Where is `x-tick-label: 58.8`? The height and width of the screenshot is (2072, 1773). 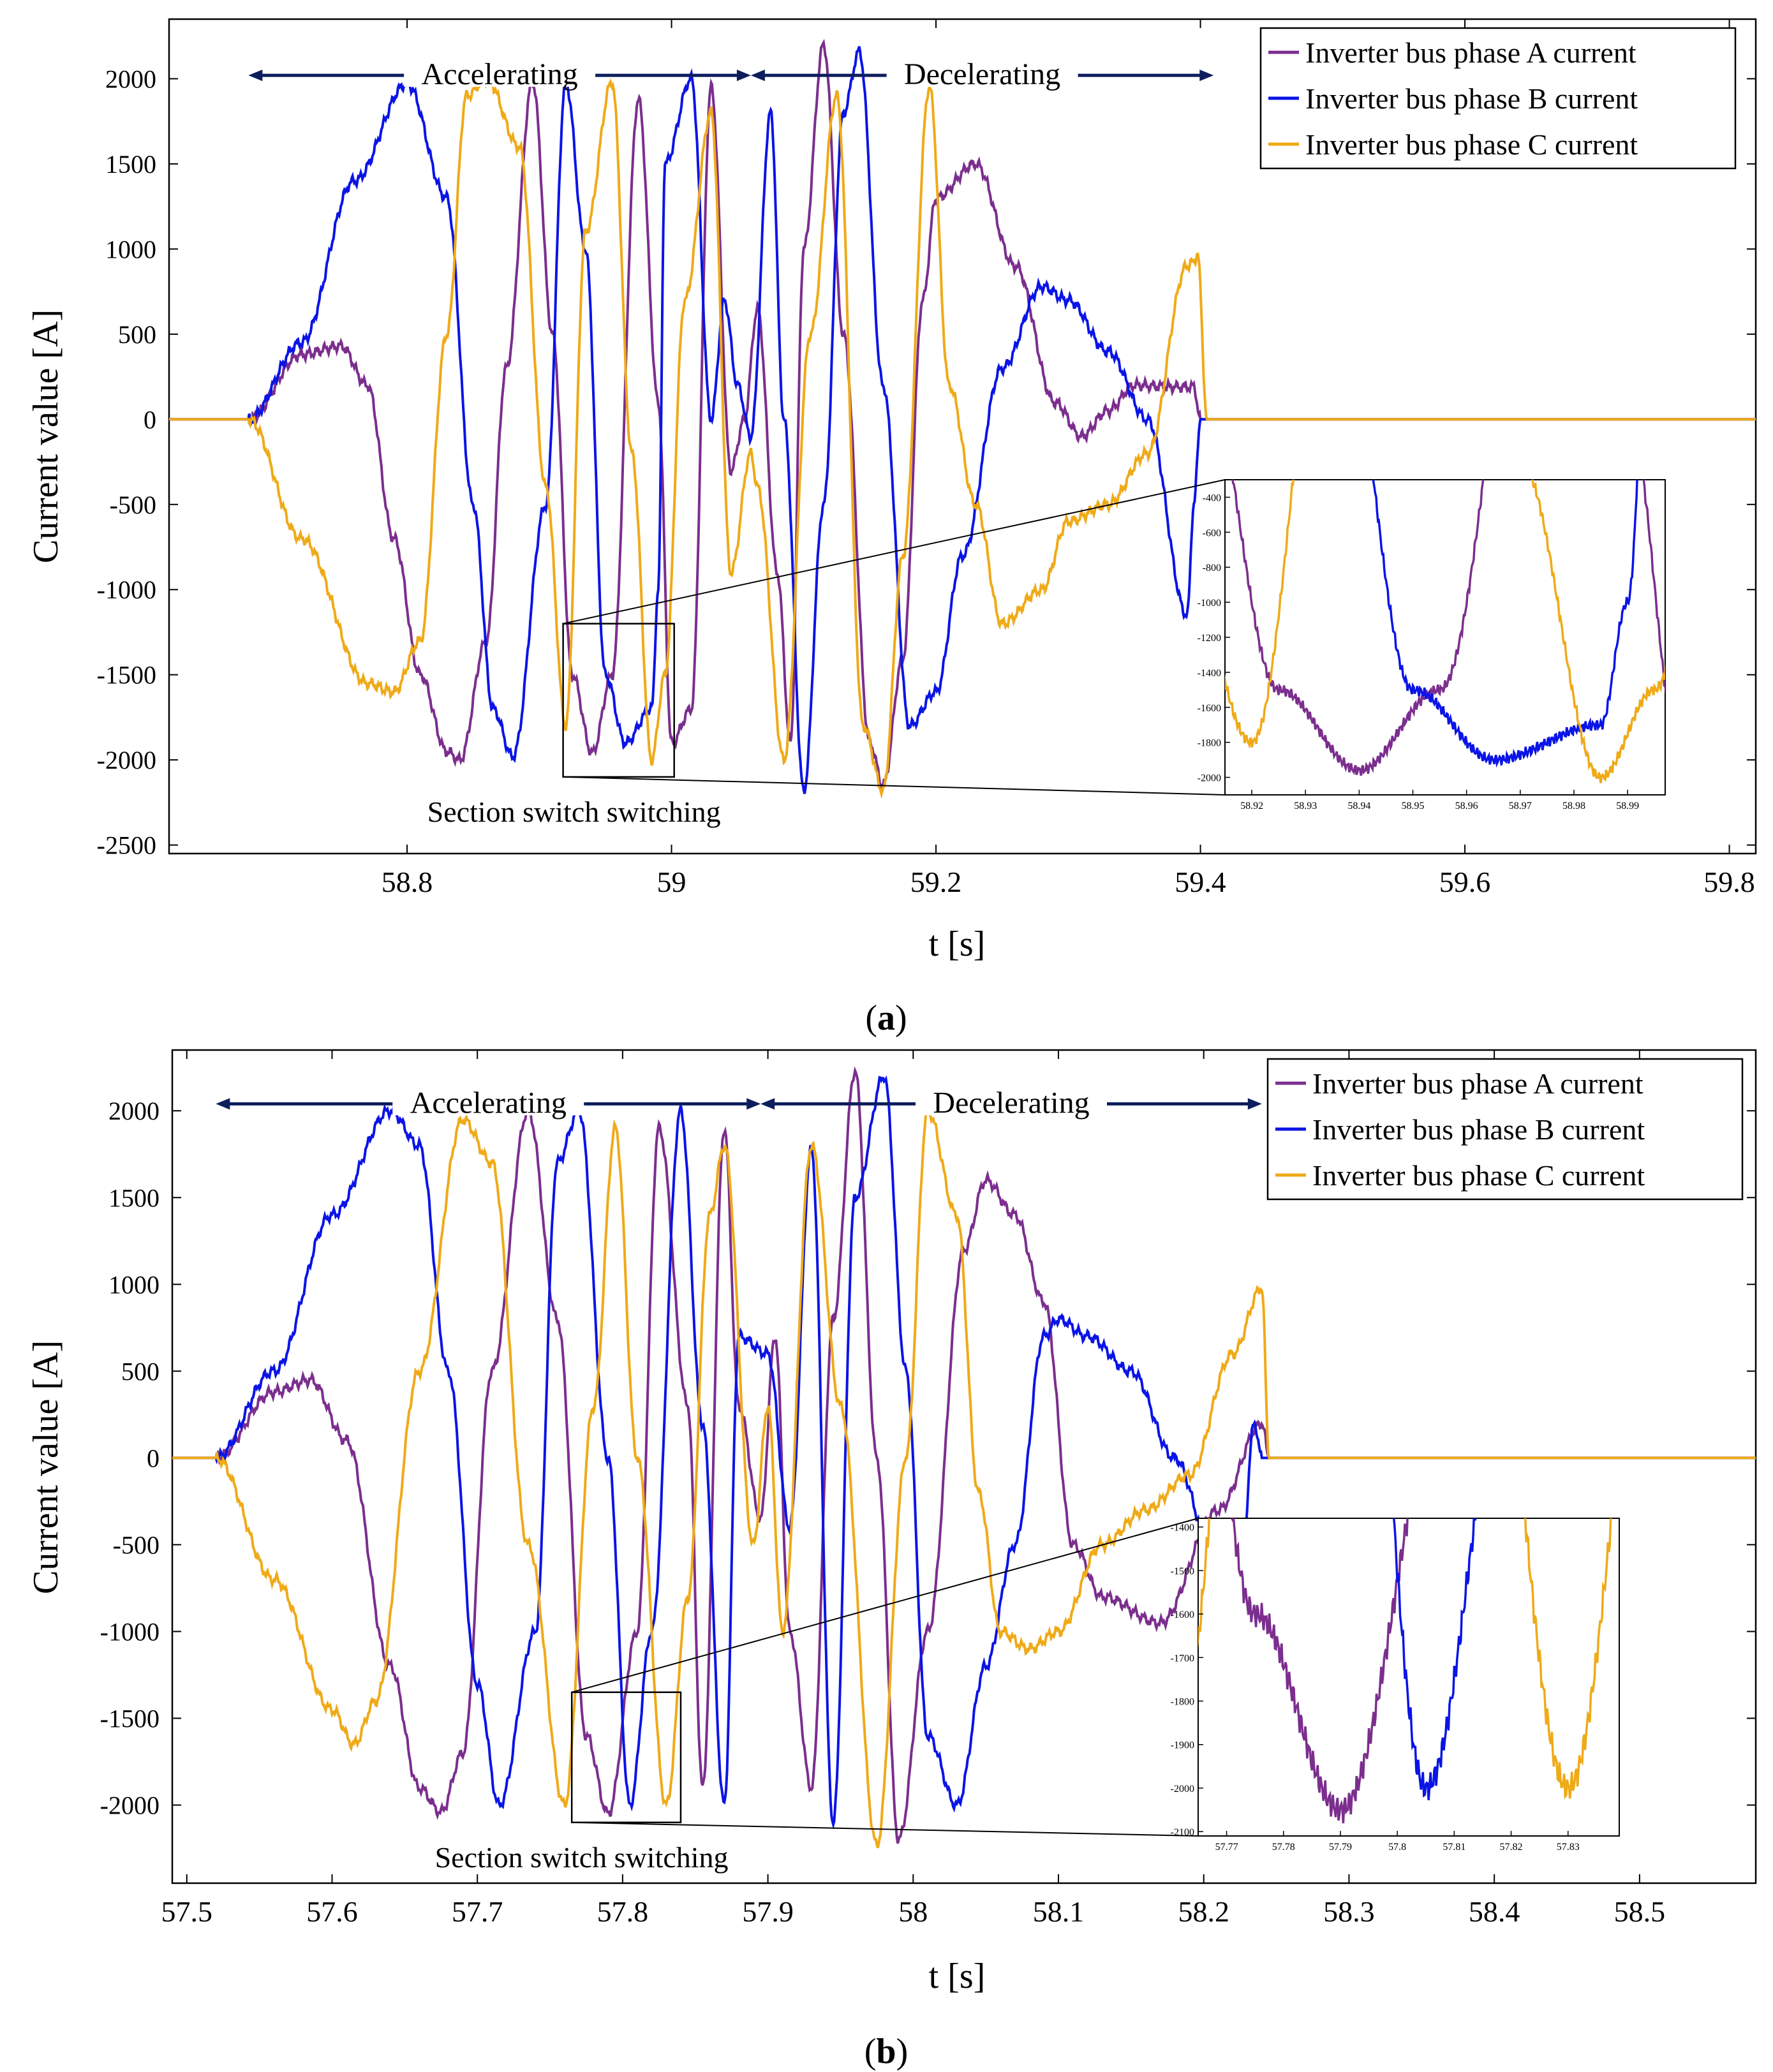
x-tick-label: 58.8 is located at coordinates (407, 882).